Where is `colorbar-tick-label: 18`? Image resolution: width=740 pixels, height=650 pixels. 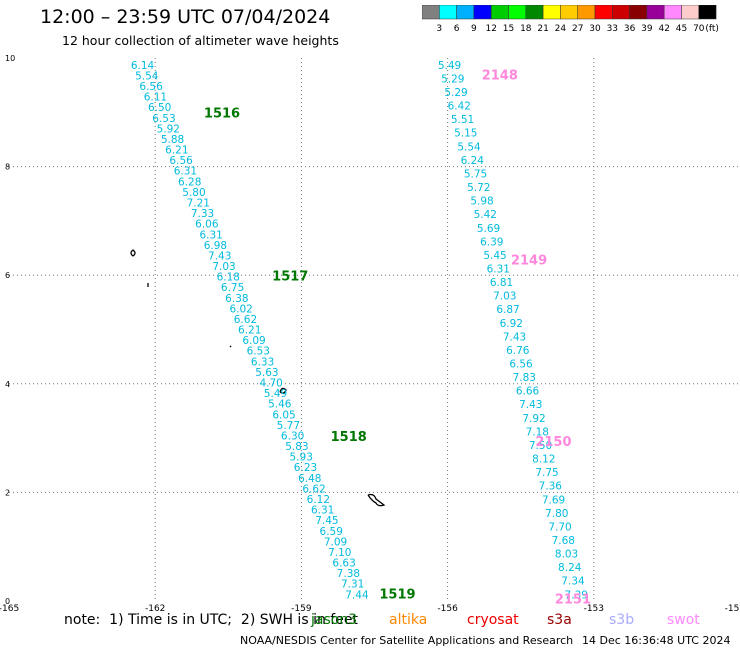 colorbar-tick-label: 18 is located at coordinates (526, 29).